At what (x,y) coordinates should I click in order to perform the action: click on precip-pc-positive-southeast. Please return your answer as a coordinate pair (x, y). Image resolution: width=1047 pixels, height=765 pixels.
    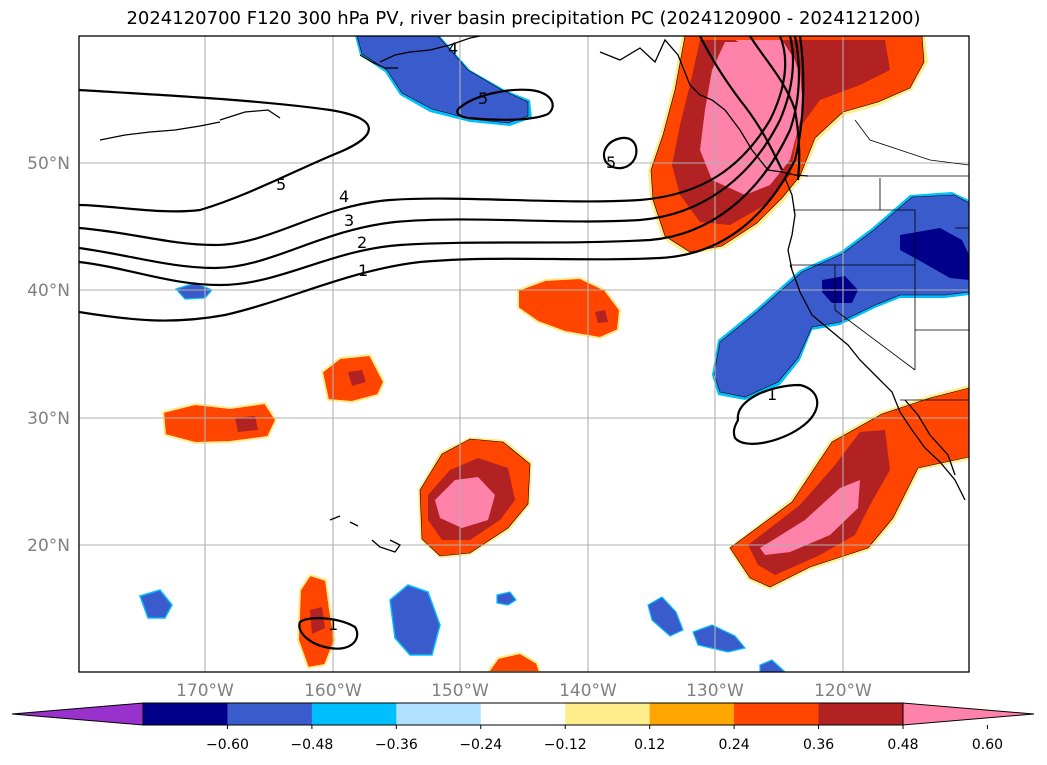
    Looking at the image, I should click on (848, 487).